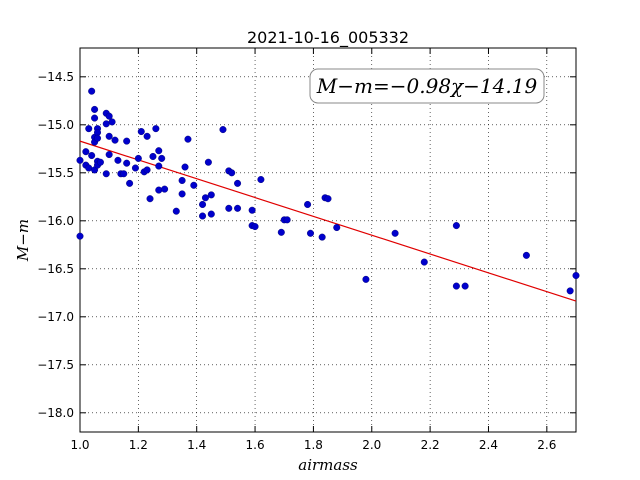 The height and width of the screenshot is (480, 640). I want to click on y-tick-label: −16.0, so click(55, 221).